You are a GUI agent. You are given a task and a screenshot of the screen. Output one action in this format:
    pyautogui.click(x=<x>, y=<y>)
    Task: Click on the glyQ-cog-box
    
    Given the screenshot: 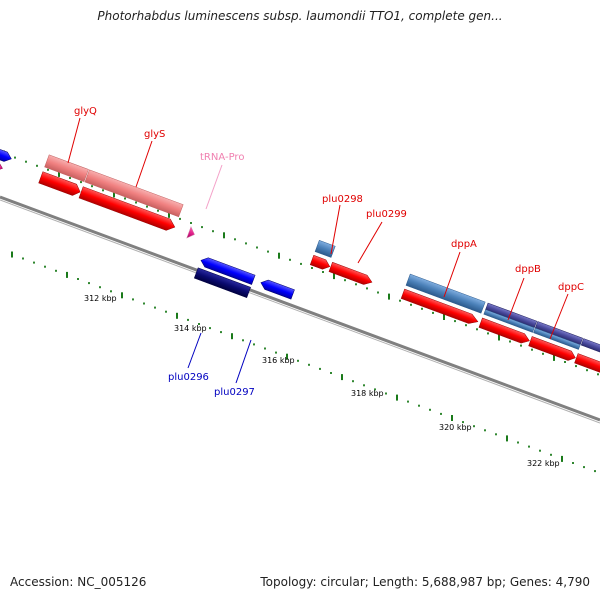 What is the action you would take?
    pyautogui.click(x=66, y=168)
    